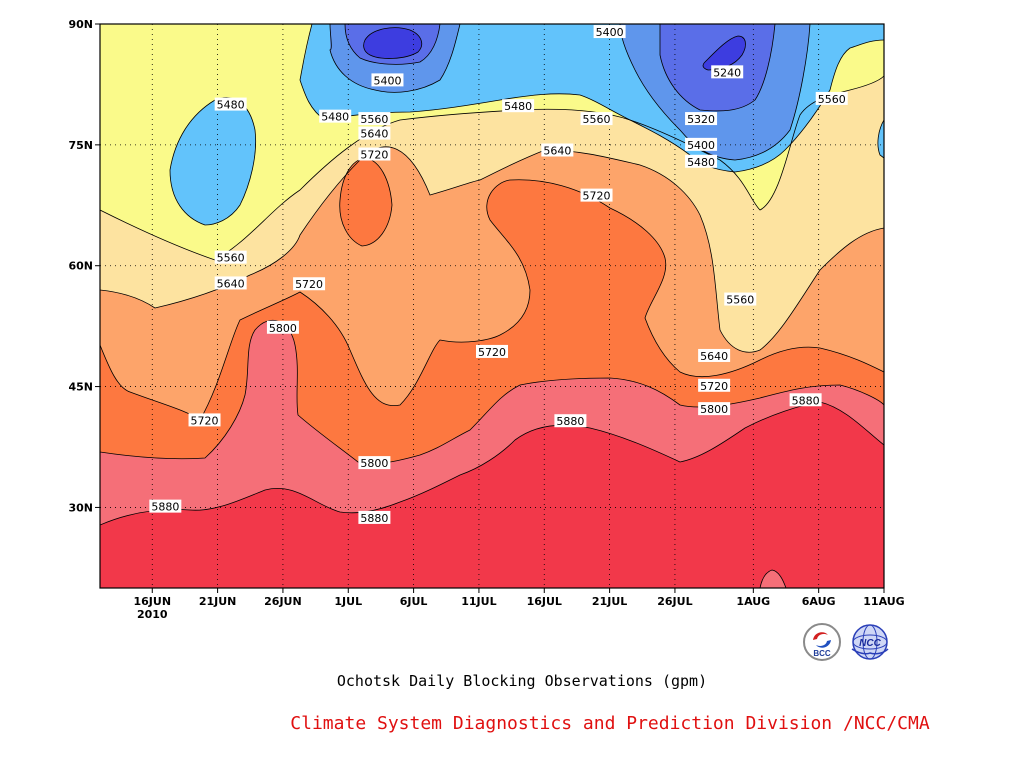 Image resolution: width=1024 pixels, height=768 pixels. What do you see at coordinates (80, 387) in the screenshot?
I see `y-tick-label: 45N` at bounding box center [80, 387].